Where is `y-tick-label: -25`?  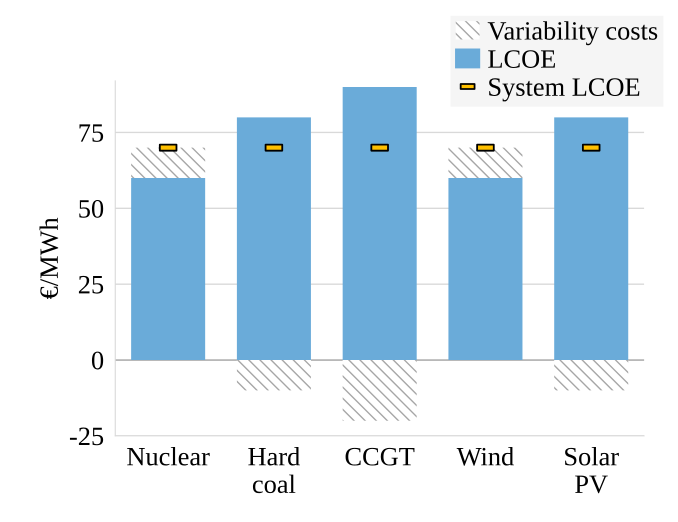
y-tick-label: -25 is located at coordinates (87, 437).